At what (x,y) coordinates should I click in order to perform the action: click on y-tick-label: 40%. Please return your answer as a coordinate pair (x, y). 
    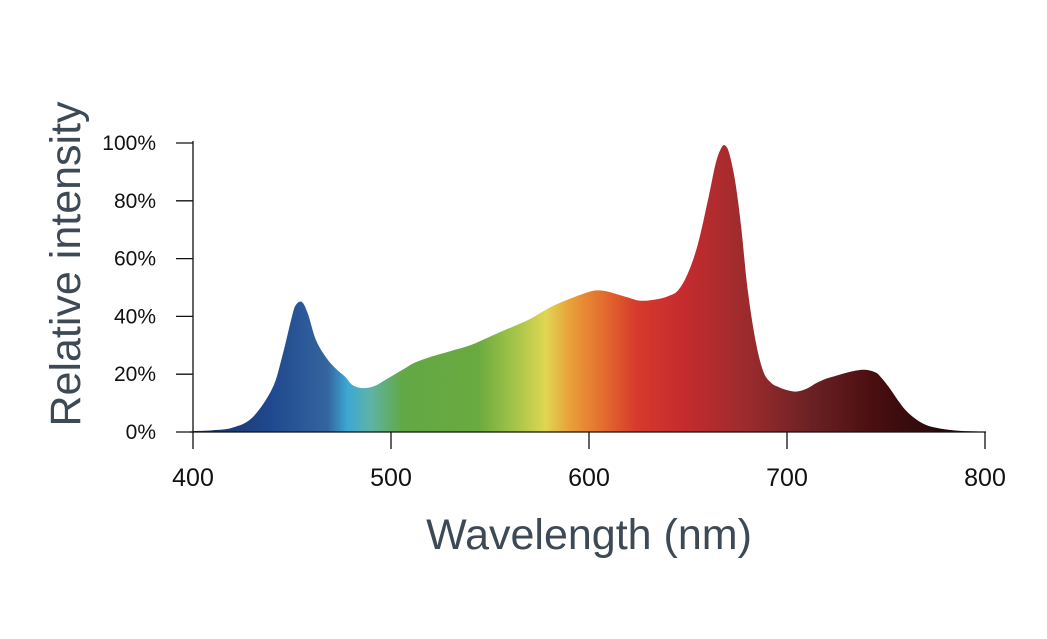
    Looking at the image, I should click on (135, 316).